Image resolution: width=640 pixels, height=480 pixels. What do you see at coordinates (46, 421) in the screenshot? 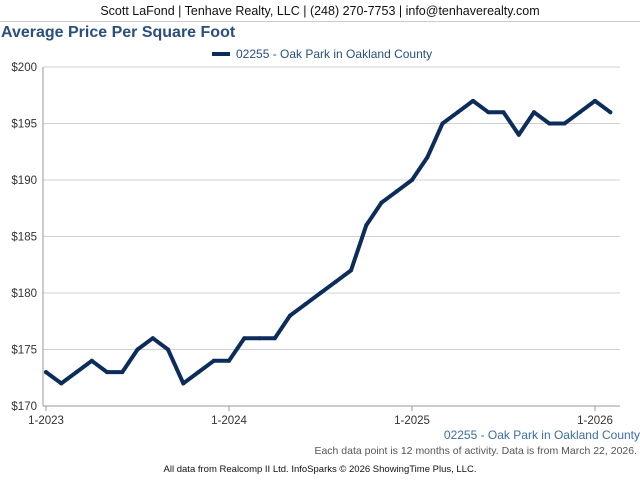
I see `x-tick-label: 1-2023` at bounding box center [46, 421].